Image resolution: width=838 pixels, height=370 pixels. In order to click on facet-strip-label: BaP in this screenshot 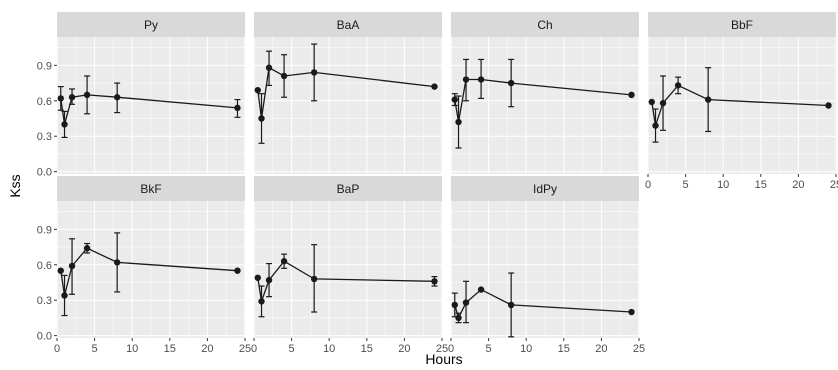, I will do `click(348, 189)`.